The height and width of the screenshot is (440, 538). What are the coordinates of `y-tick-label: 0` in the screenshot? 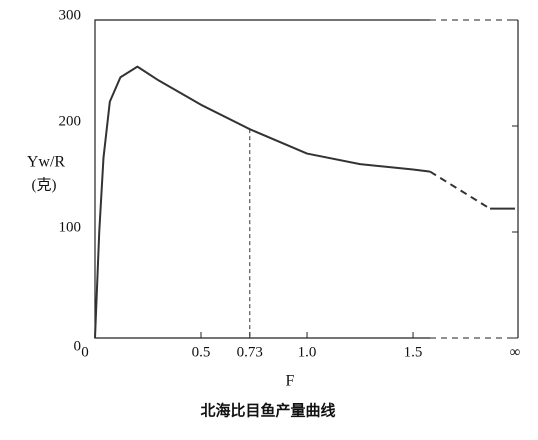 It's located at (78, 346).